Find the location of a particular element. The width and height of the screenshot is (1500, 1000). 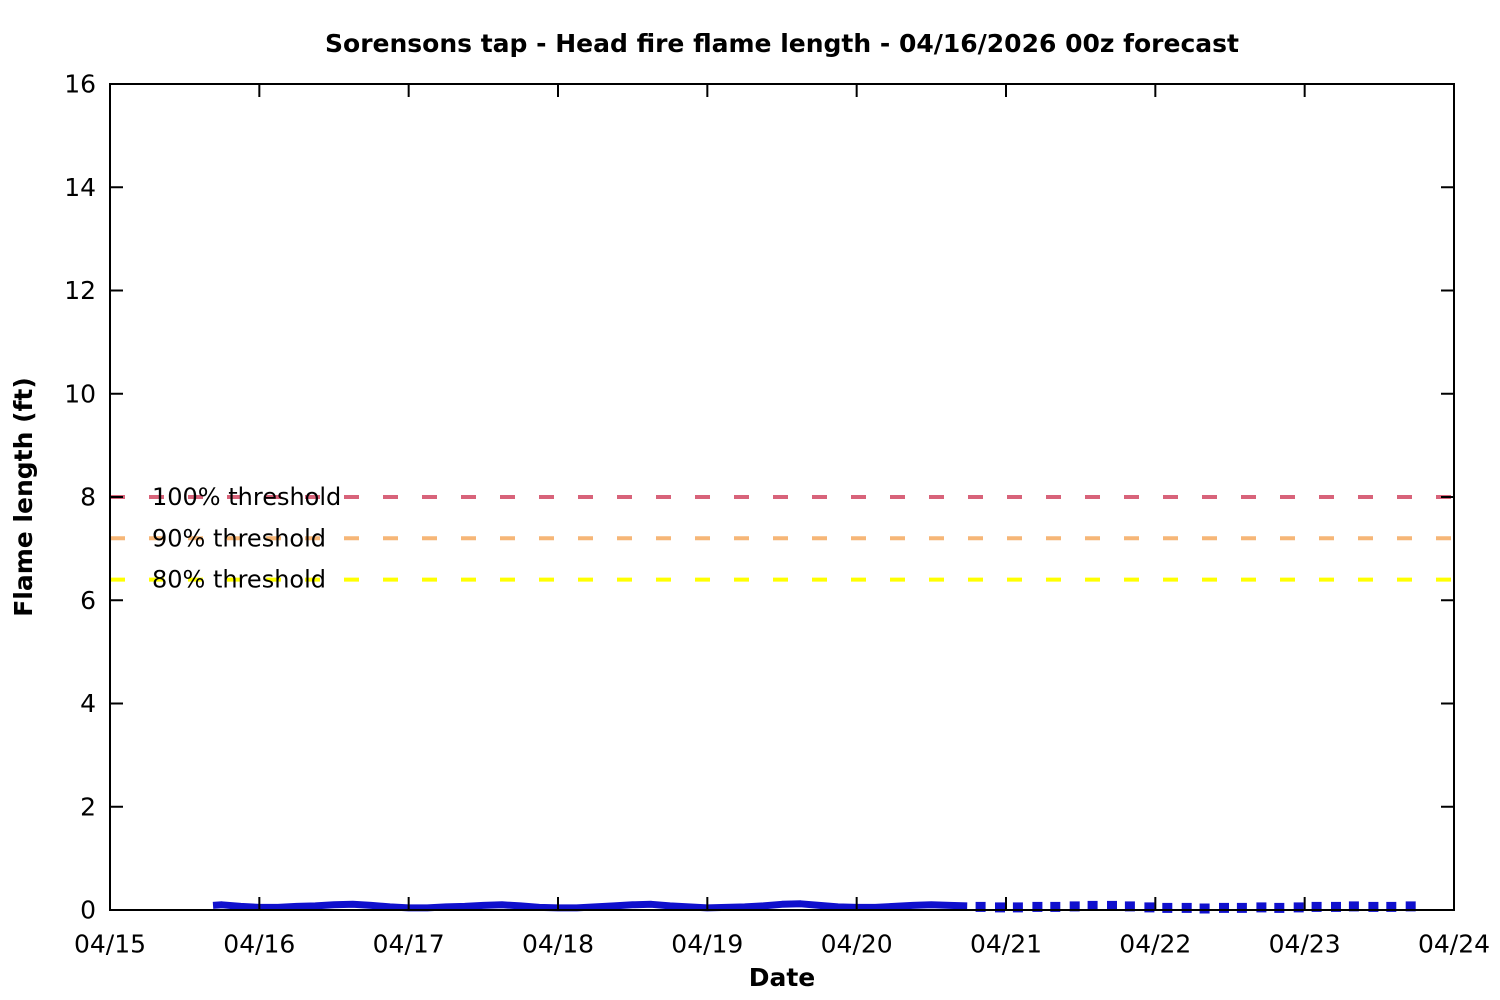

x-tick-label: 04/19 is located at coordinates (707, 944).